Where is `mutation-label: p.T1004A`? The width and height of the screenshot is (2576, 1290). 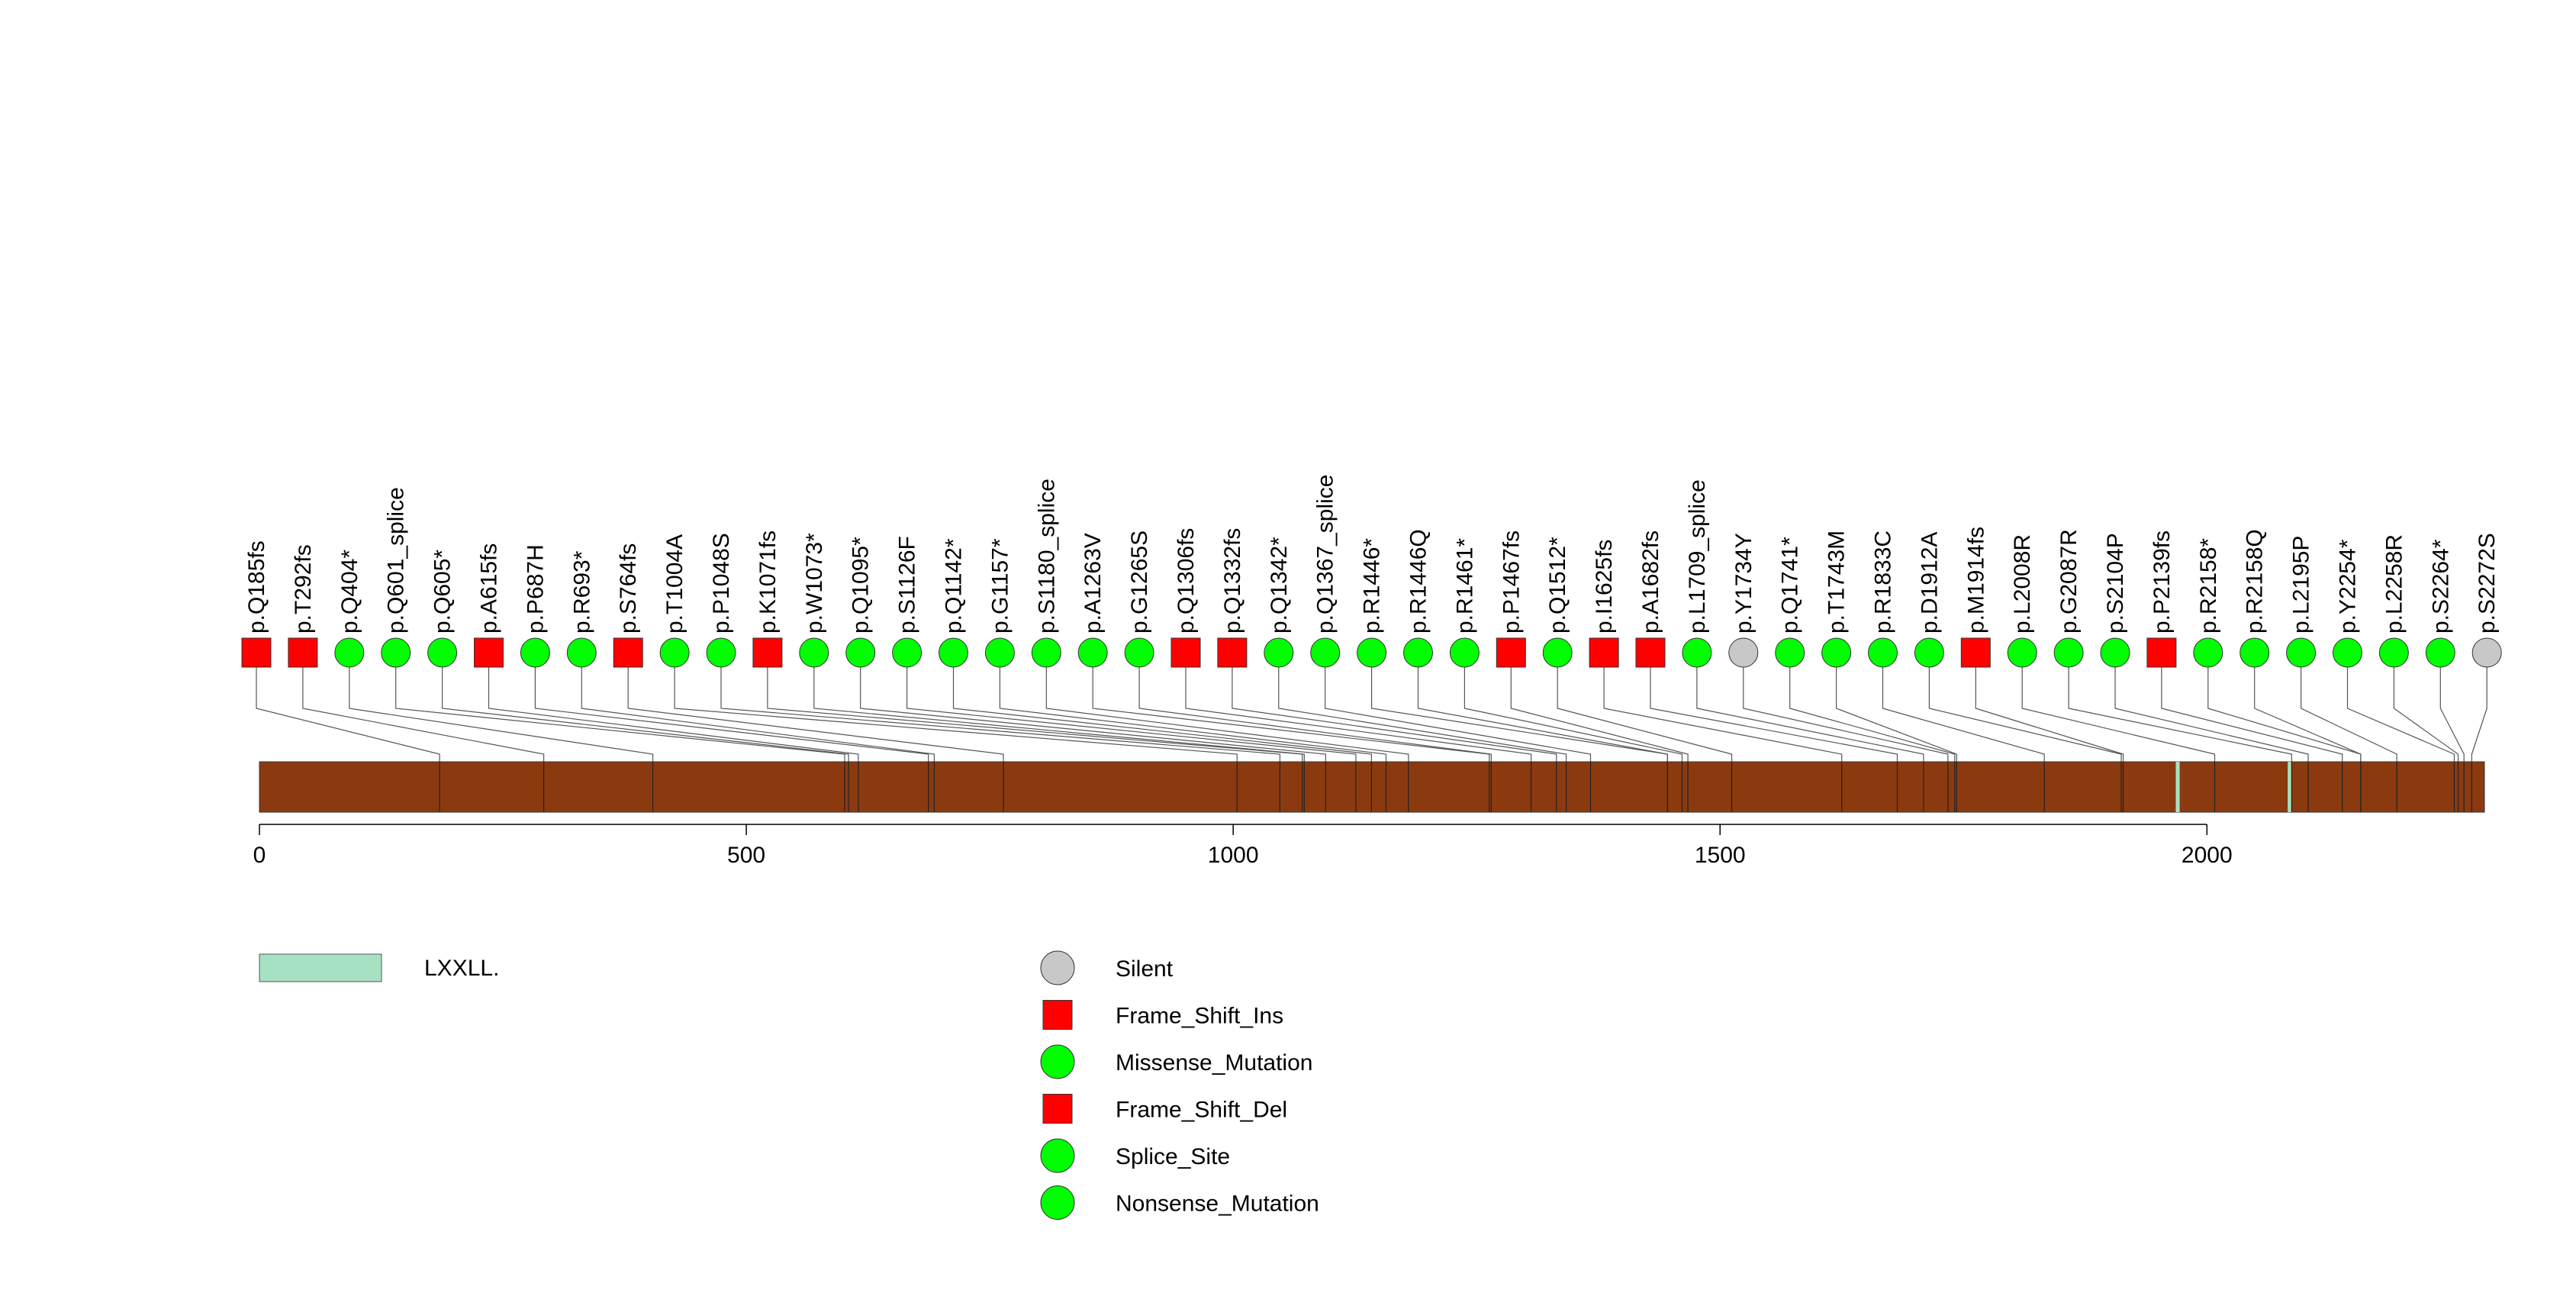 mutation-label: p.T1004A is located at coordinates (674, 584).